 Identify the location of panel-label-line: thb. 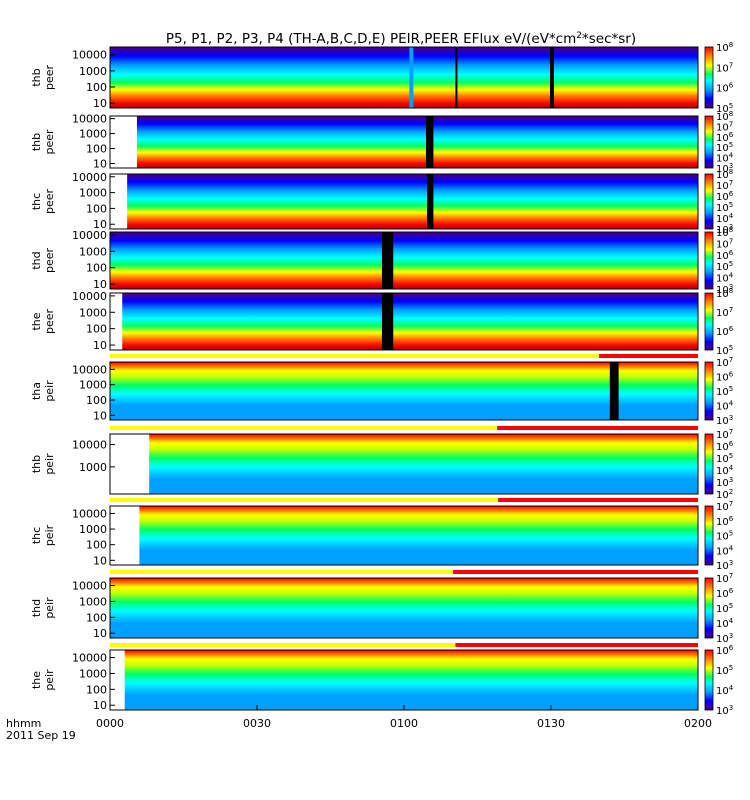
(36, 142).